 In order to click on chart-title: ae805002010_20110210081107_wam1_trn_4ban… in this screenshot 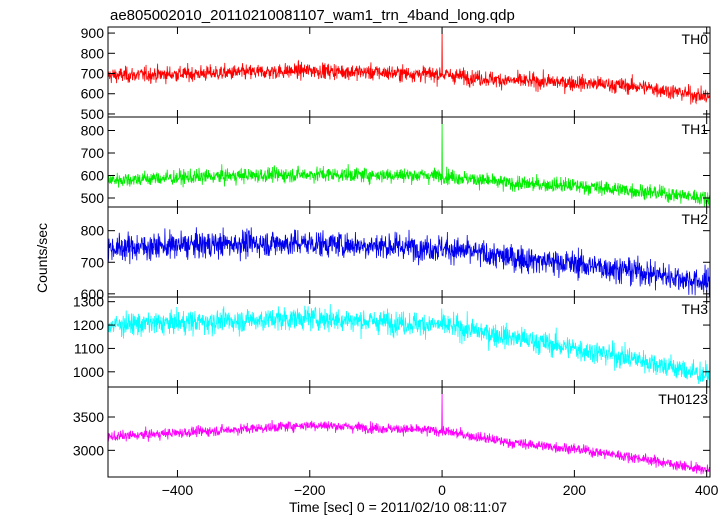, I will do `click(312, 15)`.